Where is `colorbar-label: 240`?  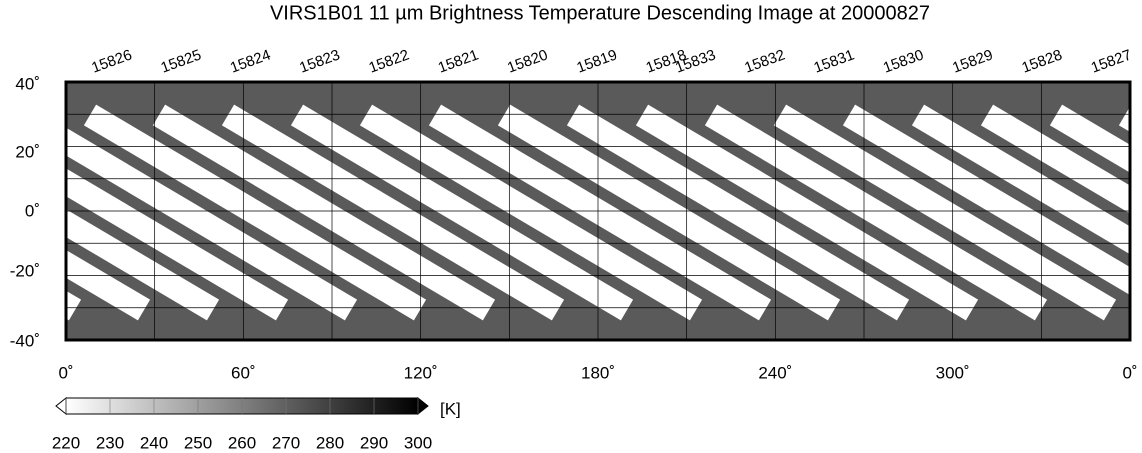 colorbar-label: 240 is located at coordinates (154, 442).